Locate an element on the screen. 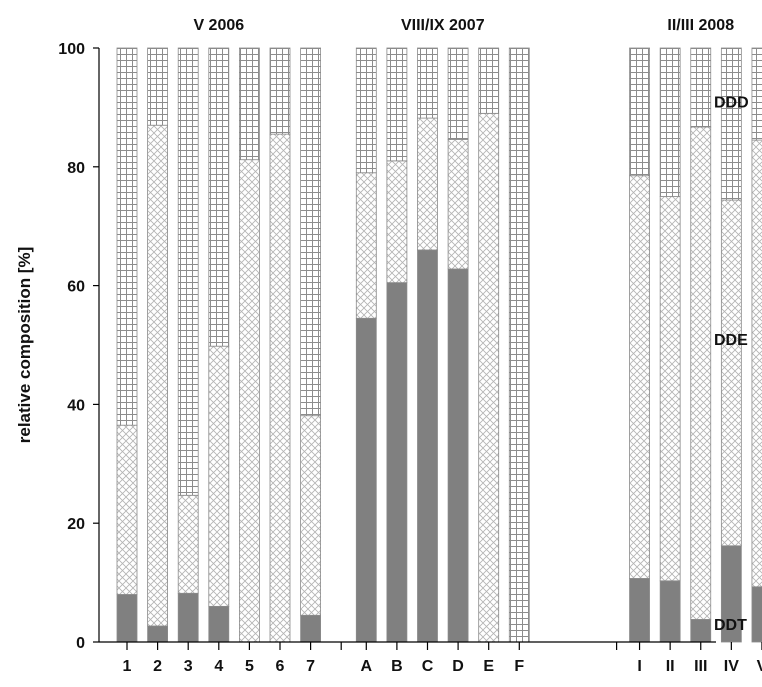 The image size is (762, 687). bar-segment-dde-D is located at coordinates (458, 204).